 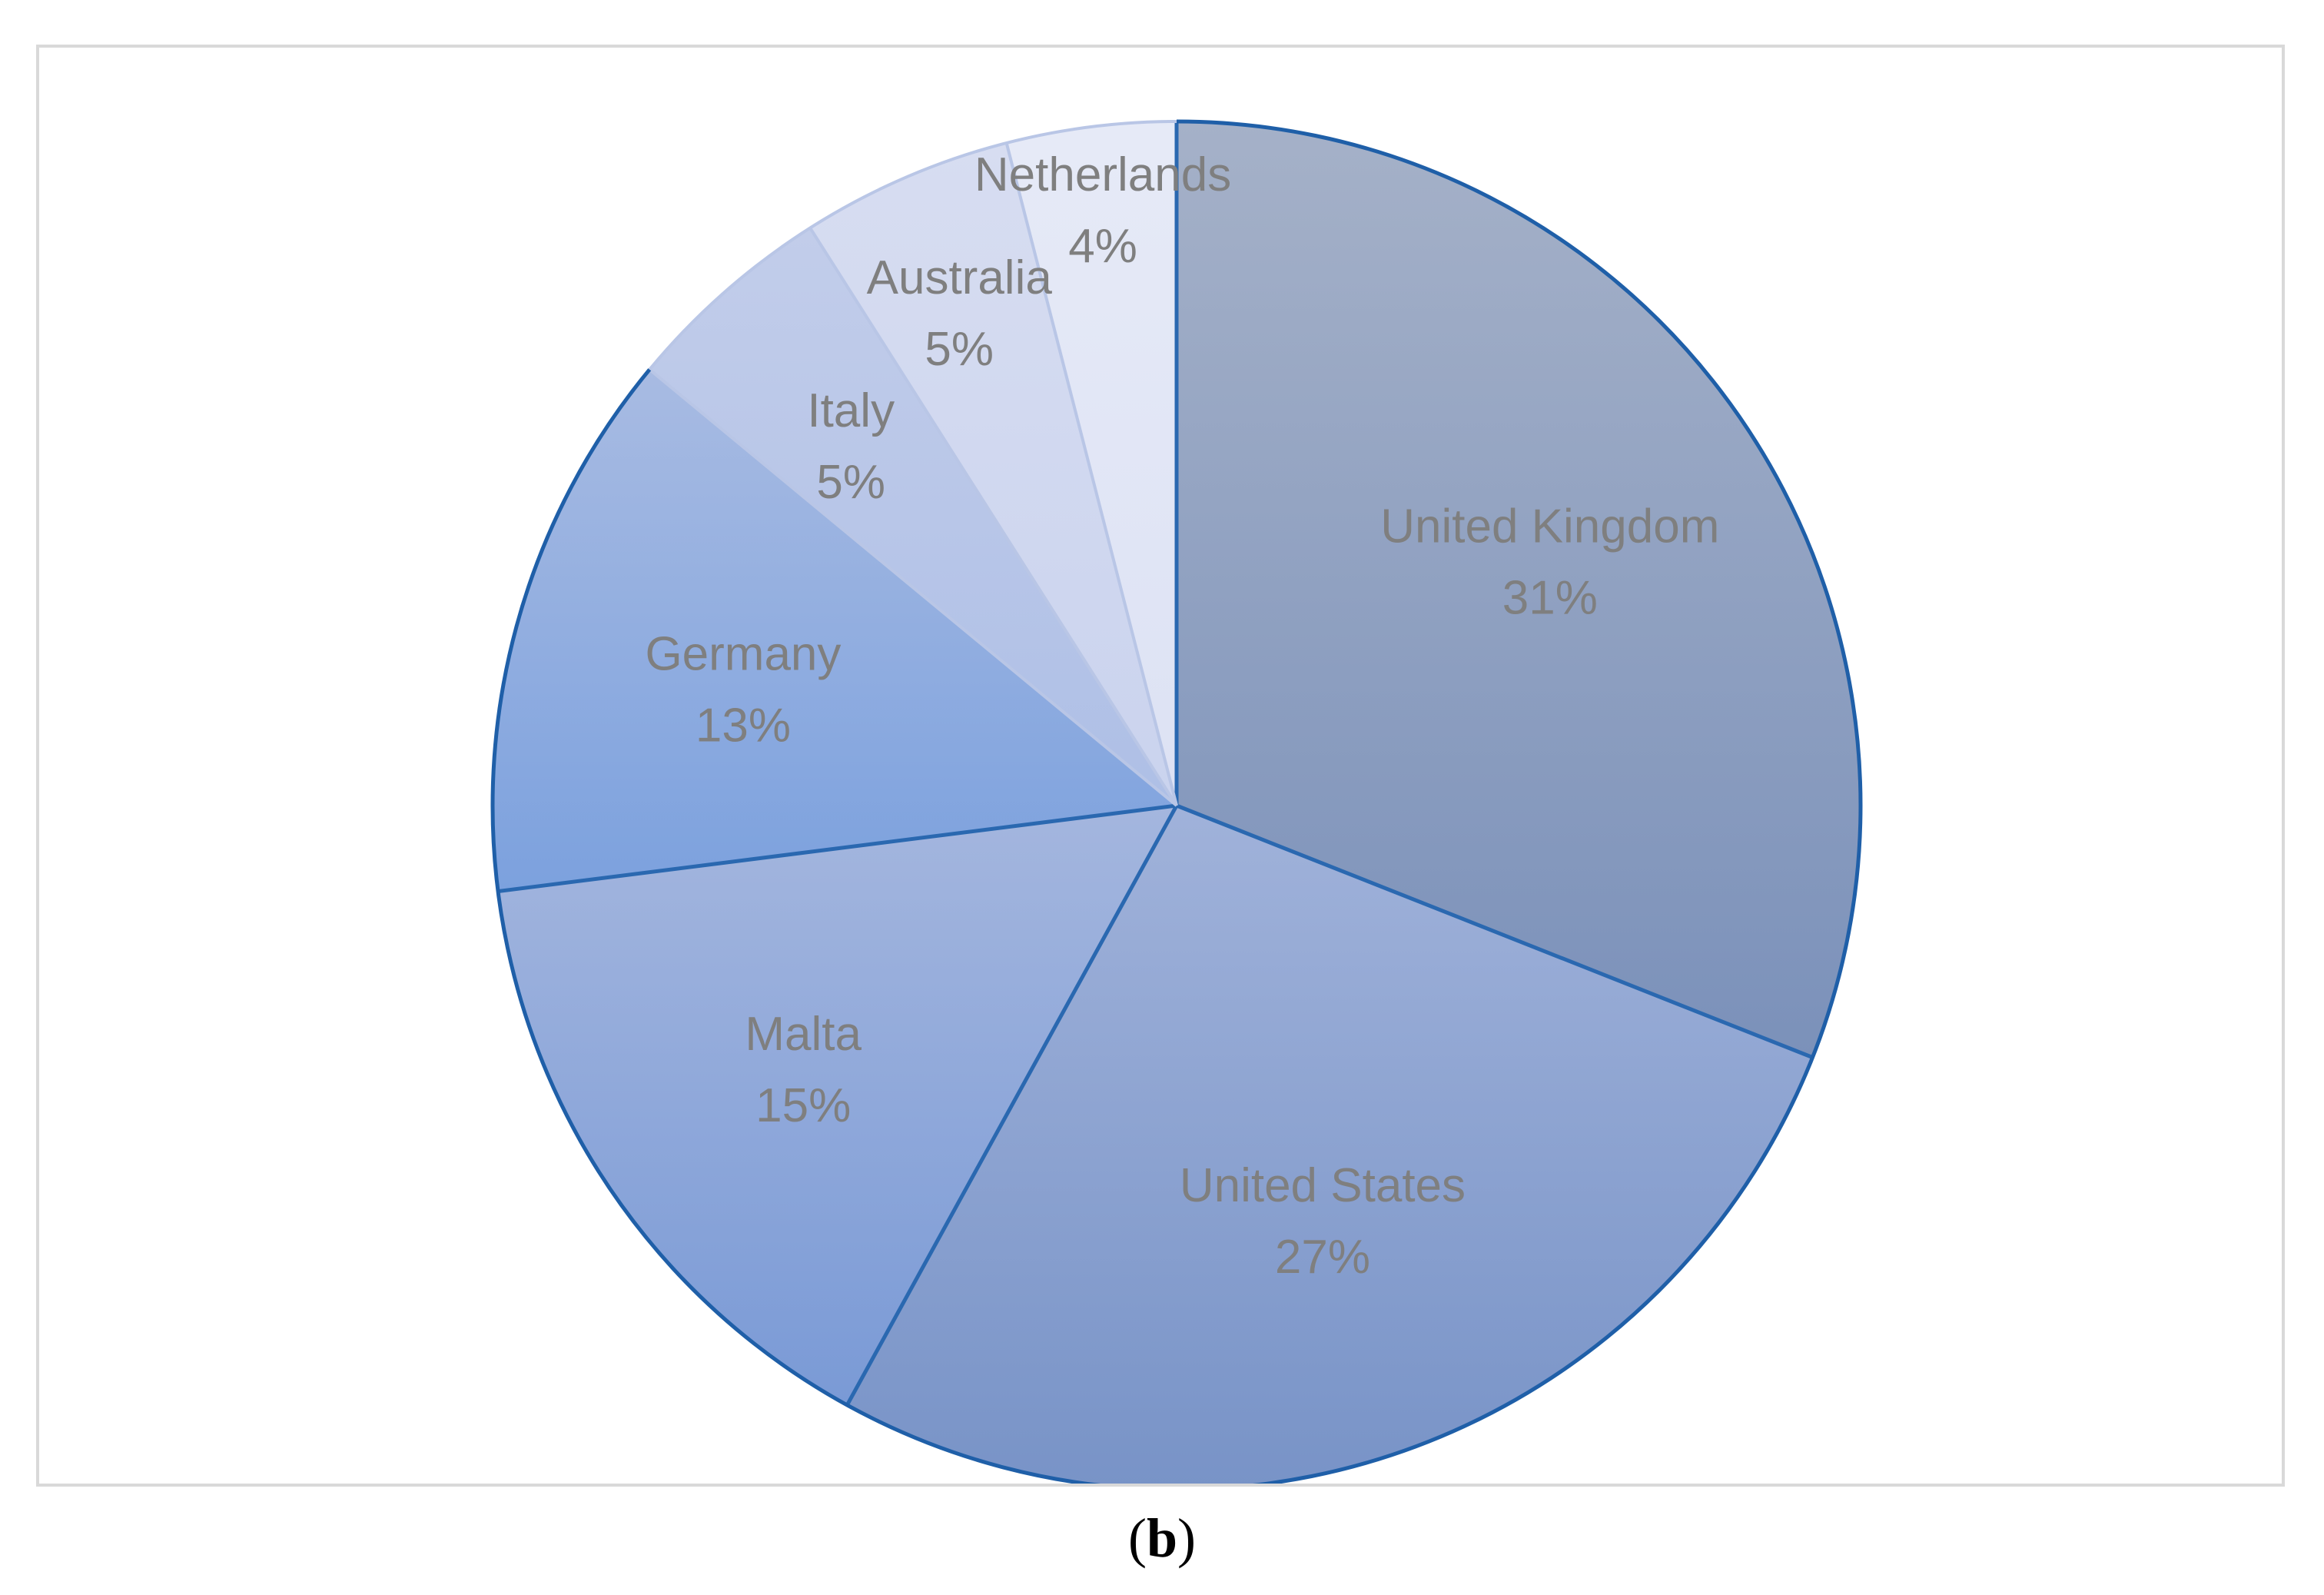 I want to click on slice-value-australia: 5%, so click(x=959, y=349).